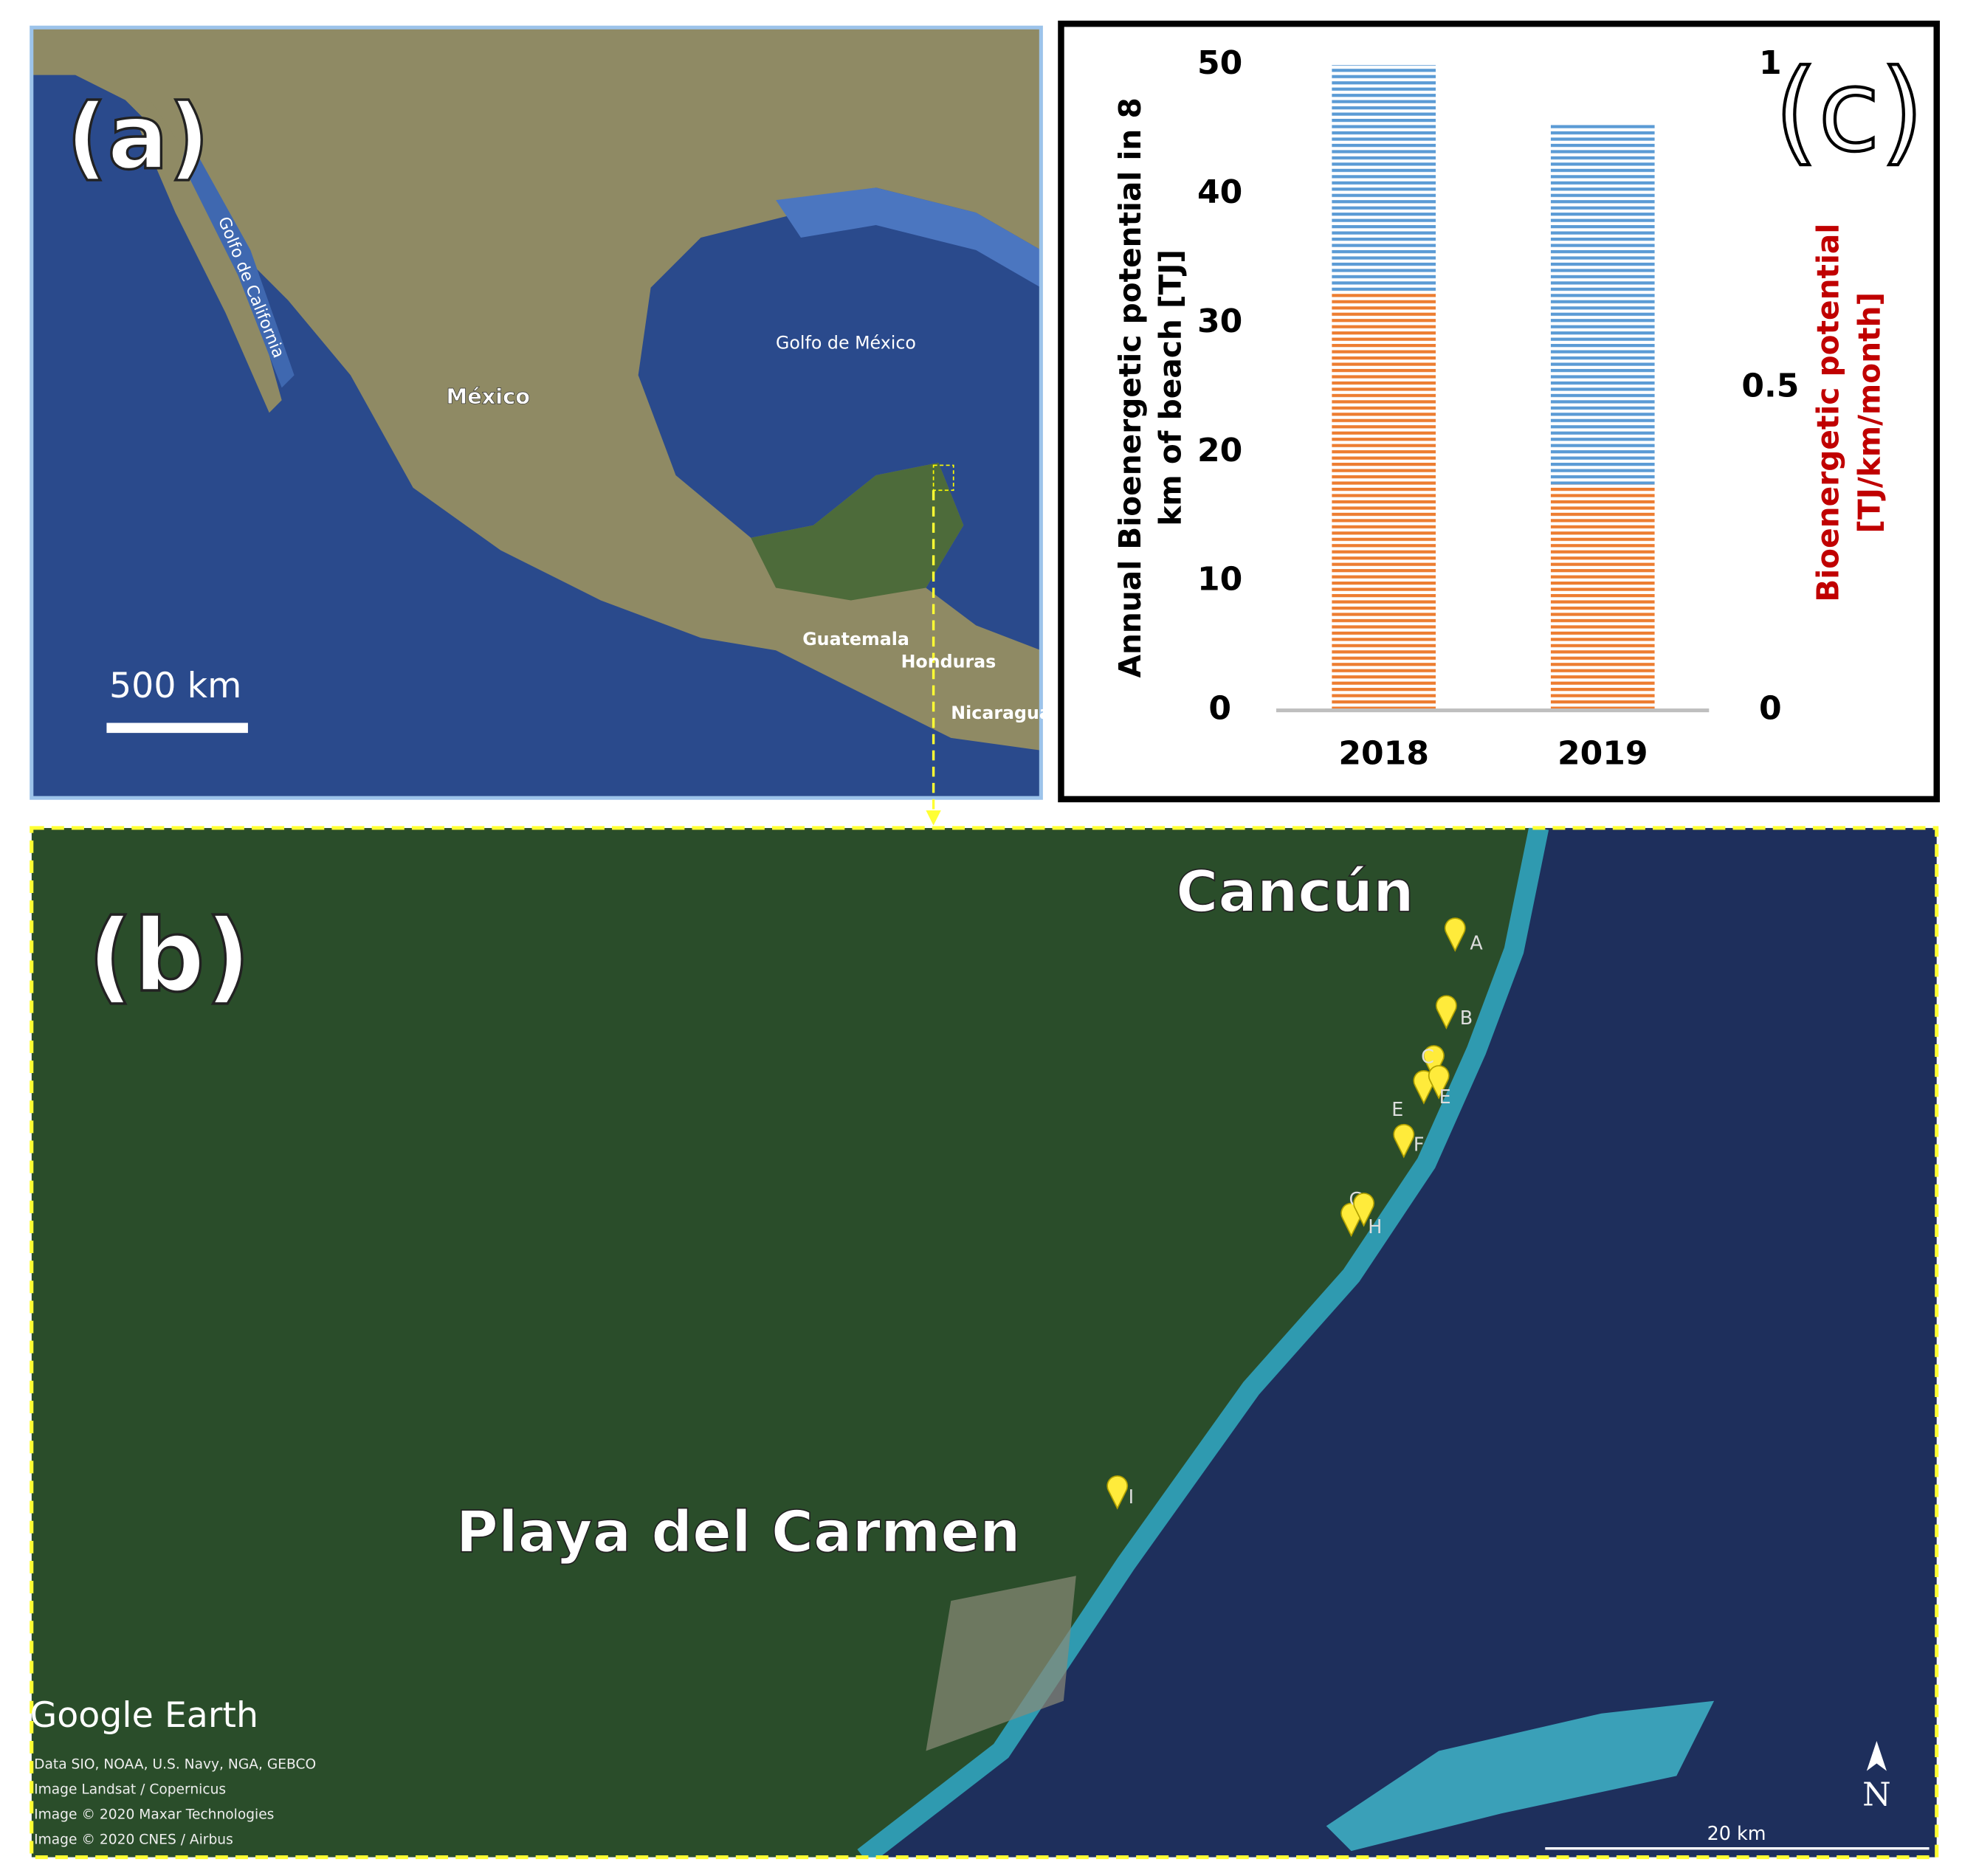  What do you see at coordinates (175, 686) in the screenshot?
I see `scale-label: 500 km` at bounding box center [175, 686].